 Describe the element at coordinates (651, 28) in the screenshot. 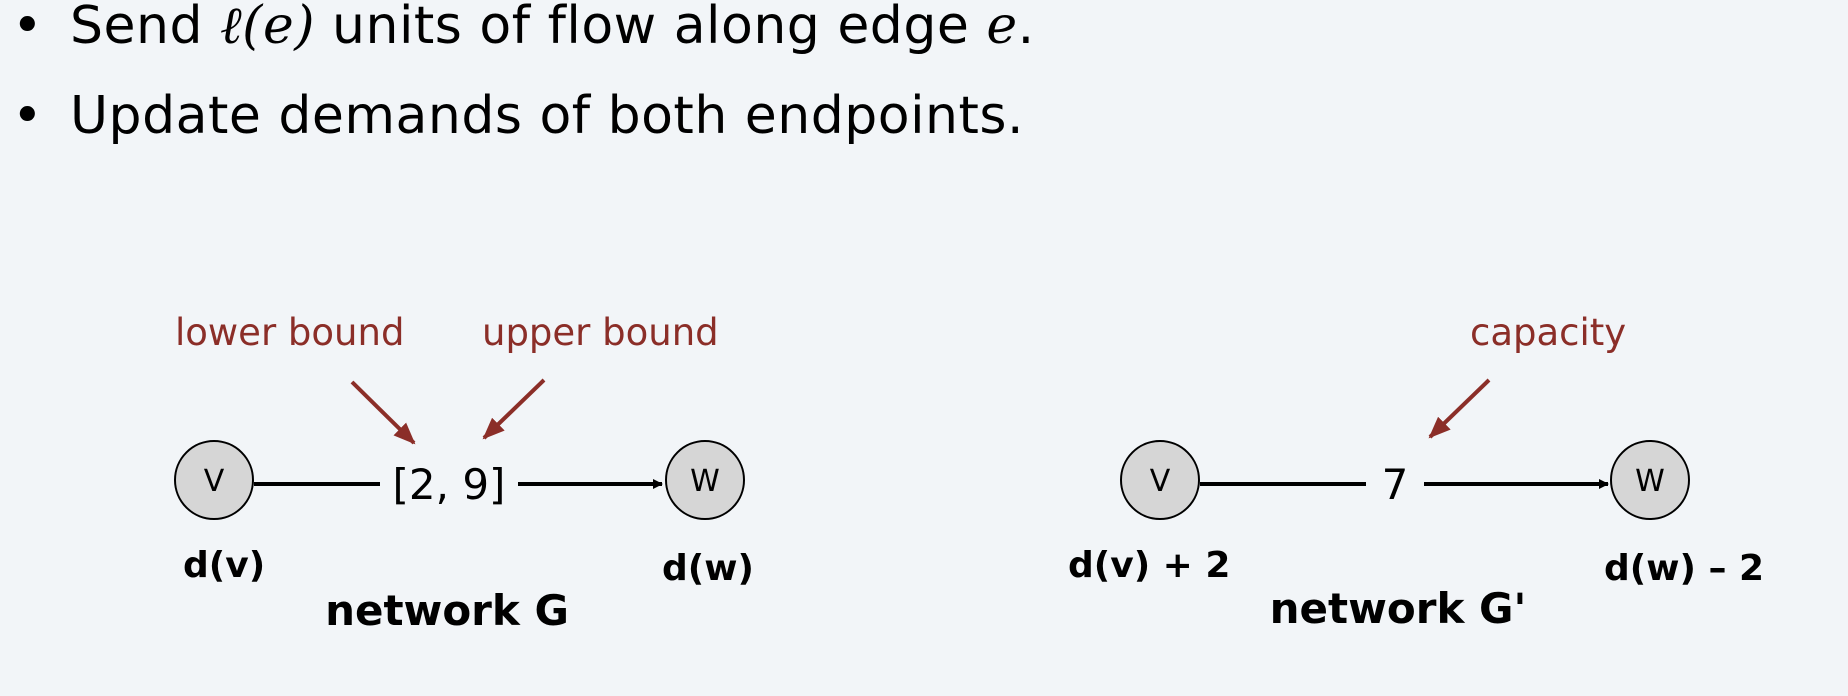

I see `bullet-text: units of flow along edge` at that location.